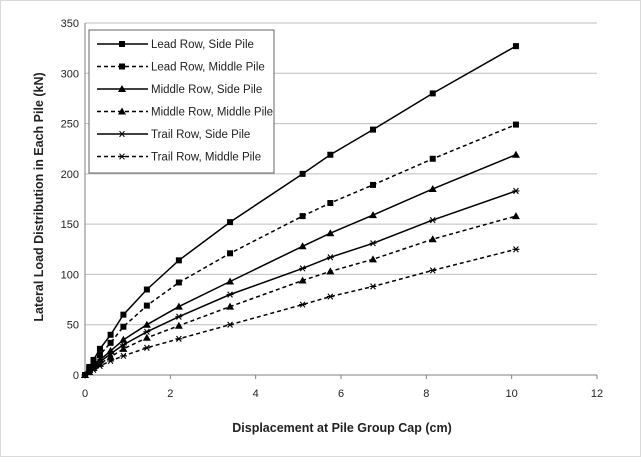 Image resolution: width=641 pixels, height=462 pixels. I want to click on x-axis-title: Displacement at Pile Group Cap (cm), so click(342, 428).